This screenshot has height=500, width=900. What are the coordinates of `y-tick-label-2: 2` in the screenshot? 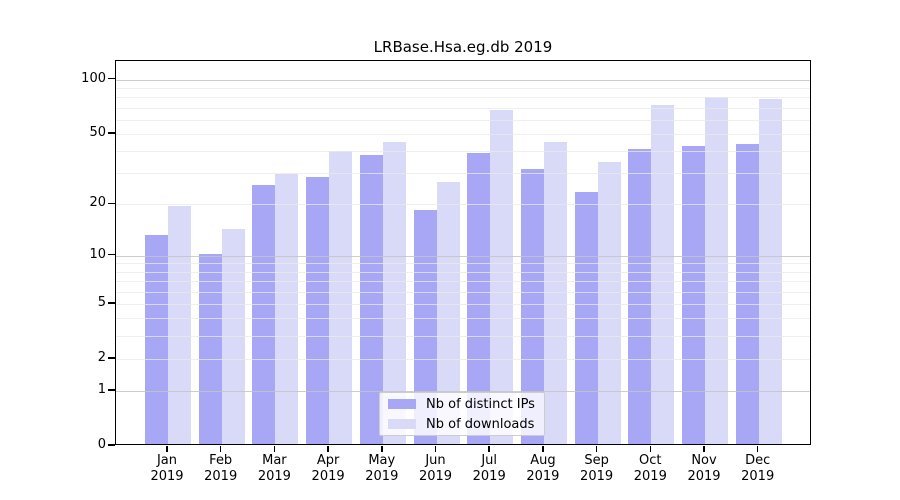 It's located at (101, 357).